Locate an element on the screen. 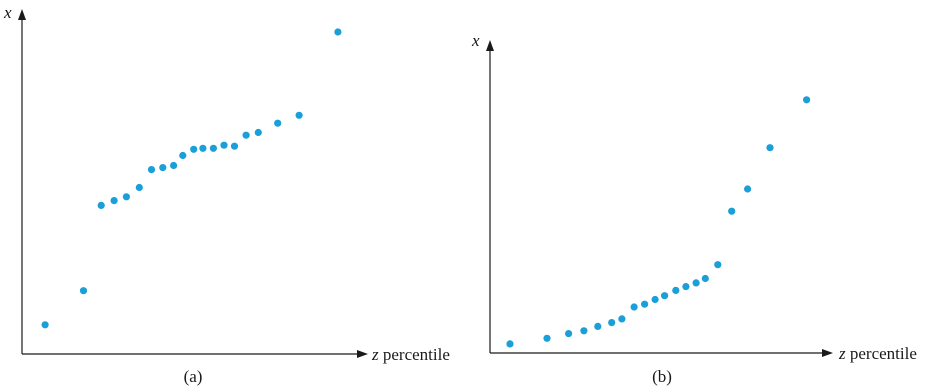  panel-a-y-axis-label: x is located at coordinates (7, 12).